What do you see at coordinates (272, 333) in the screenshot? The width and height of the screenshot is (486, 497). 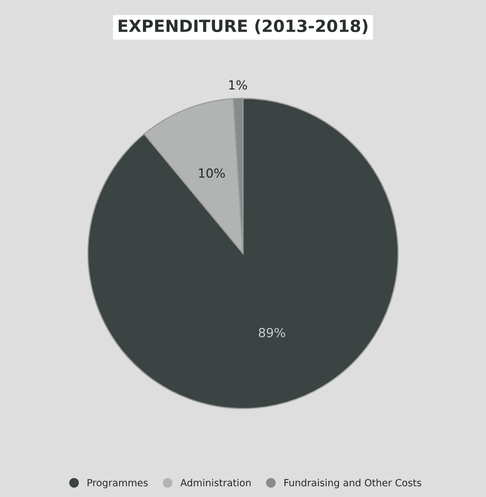 I see `data-label: 89%` at bounding box center [272, 333].